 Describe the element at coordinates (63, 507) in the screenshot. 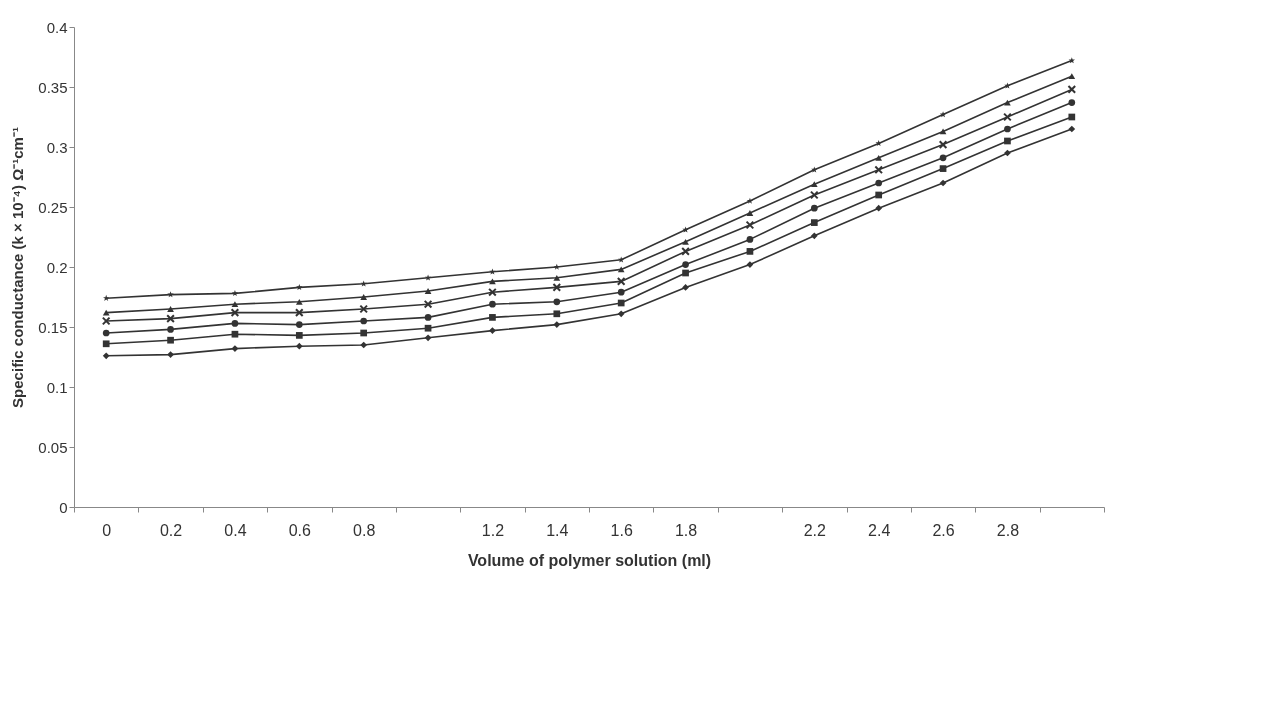

I see `y-tick-label: 0` at that location.